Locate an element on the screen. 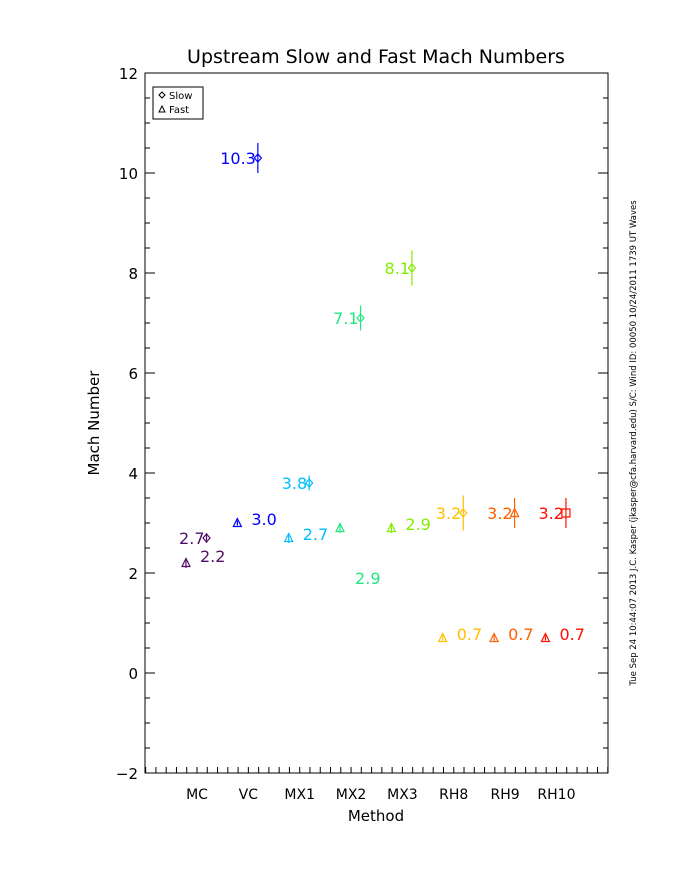 The height and width of the screenshot is (880, 680). point-fast-mc: 2.2 is located at coordinates (203, 557).